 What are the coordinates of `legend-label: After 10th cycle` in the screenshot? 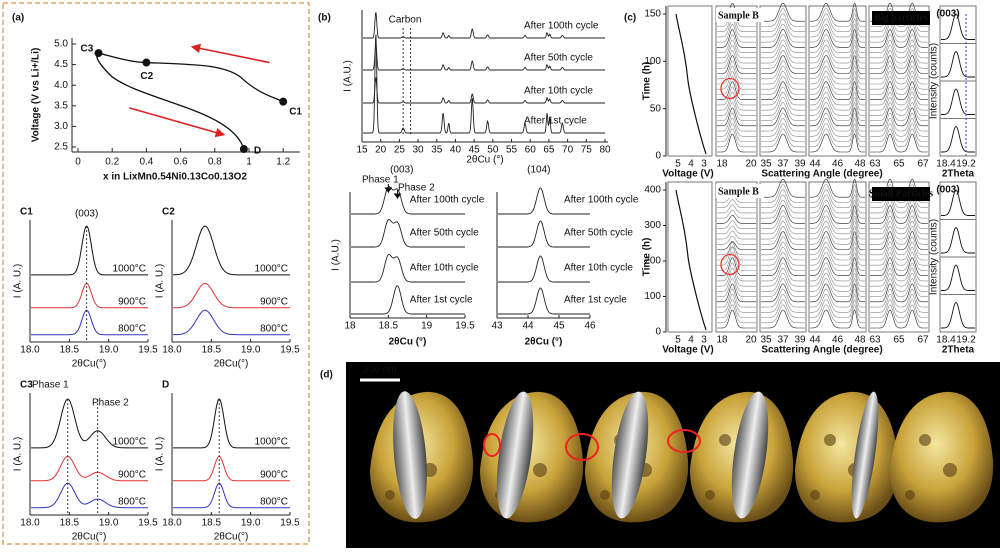 It's located at (558, 91).